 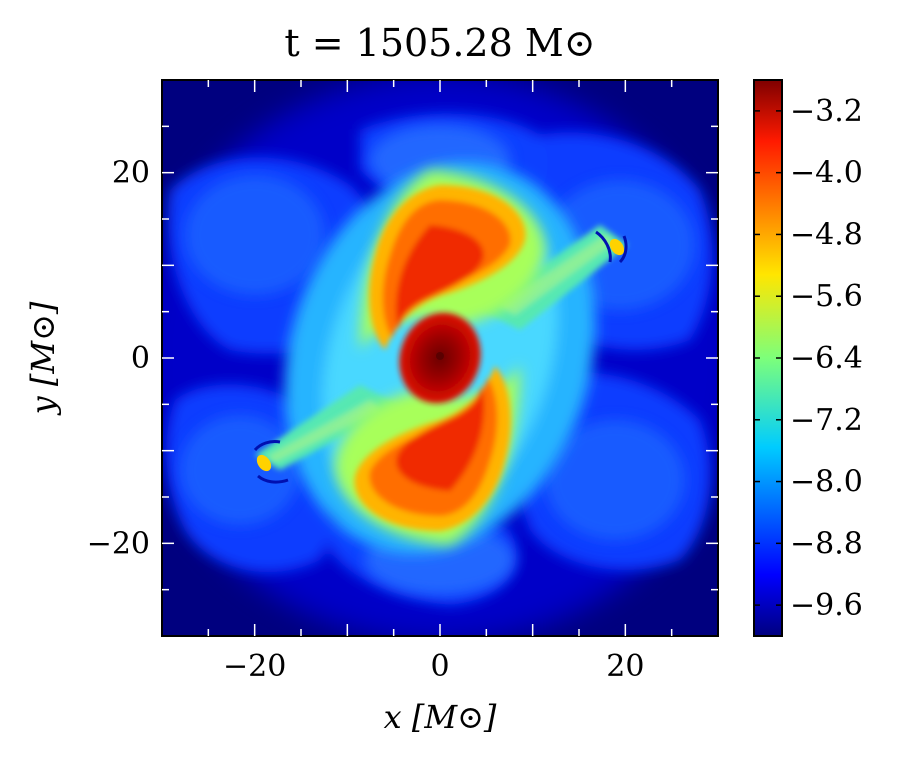 I want to click on x-axis-label: x [M⊙], so click(x=440, y=717).